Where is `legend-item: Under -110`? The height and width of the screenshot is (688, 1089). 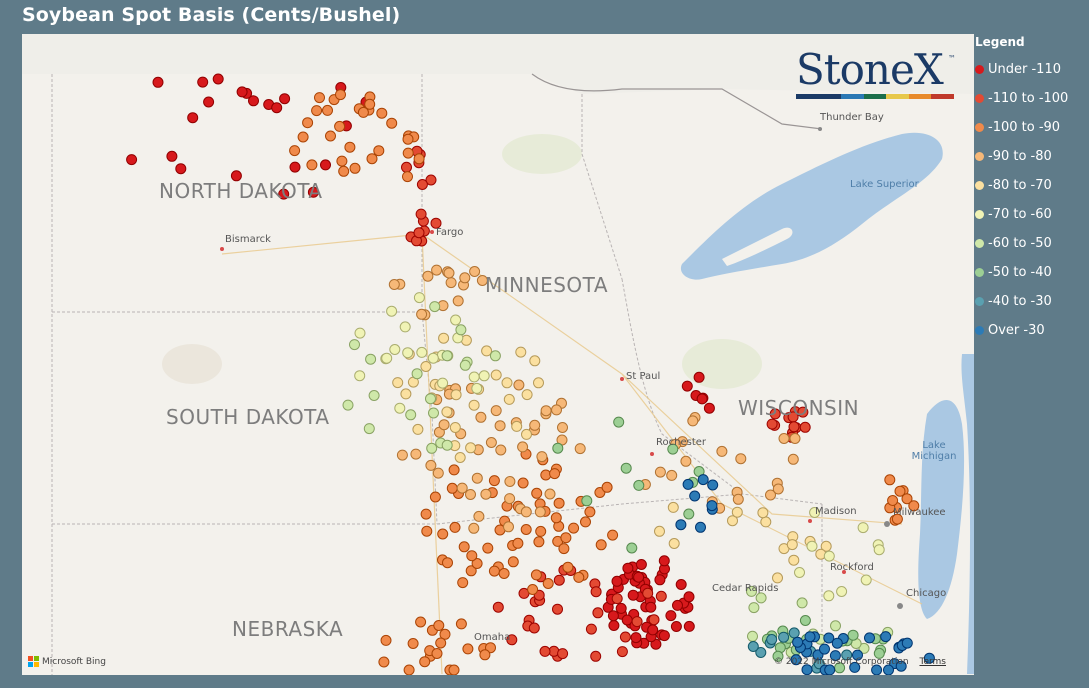
legend-item: Under -110 is located at coordinates (1032, 69).